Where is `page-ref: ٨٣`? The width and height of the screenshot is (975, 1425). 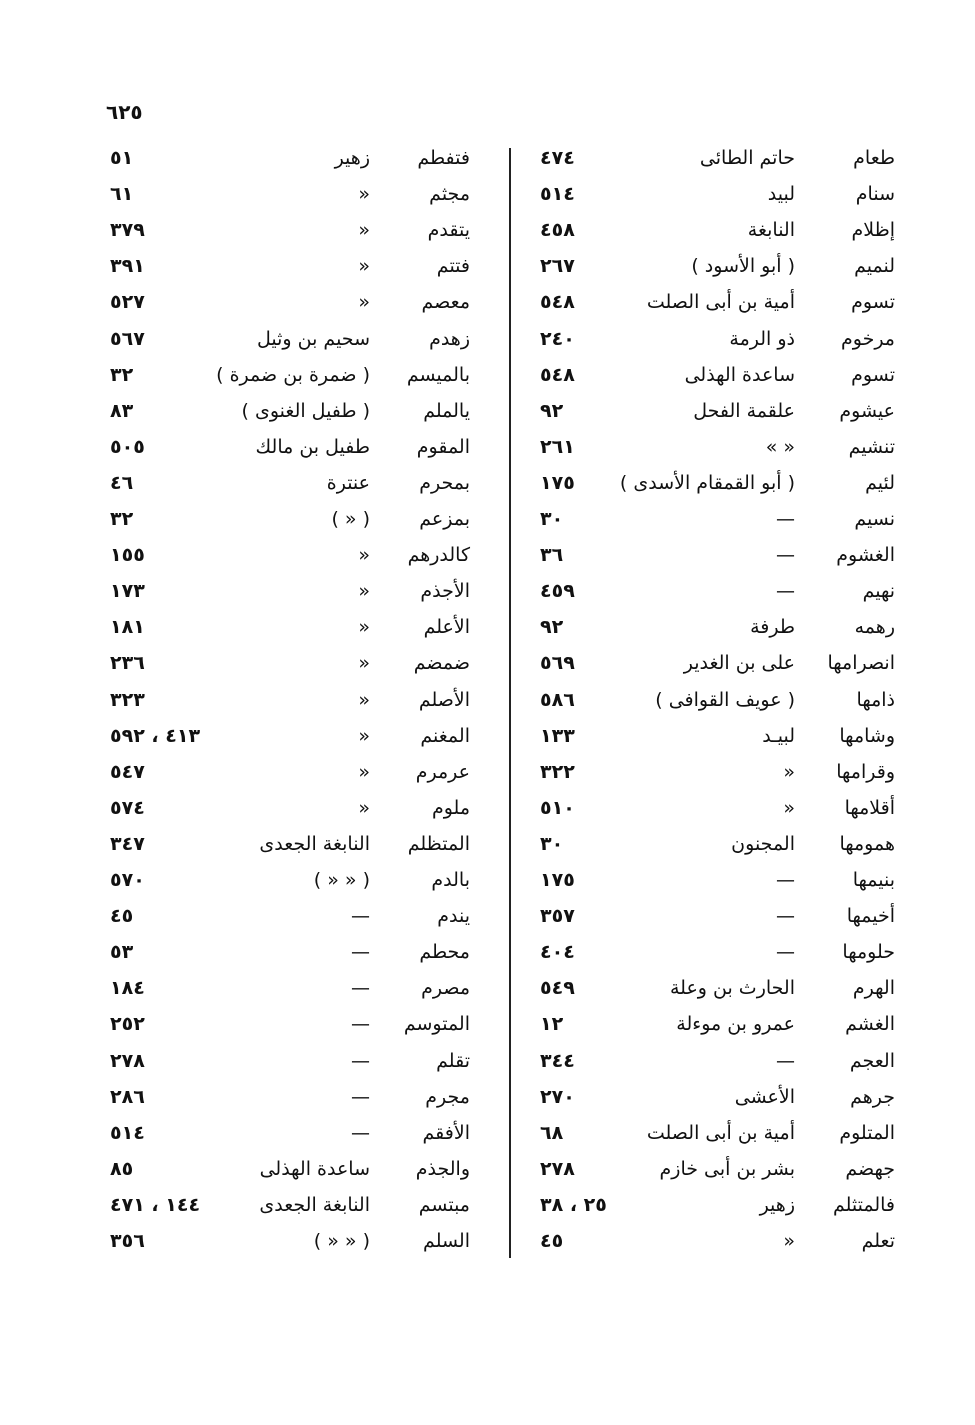
page-ref: ٨٣ is located at coordinates (122, 410).